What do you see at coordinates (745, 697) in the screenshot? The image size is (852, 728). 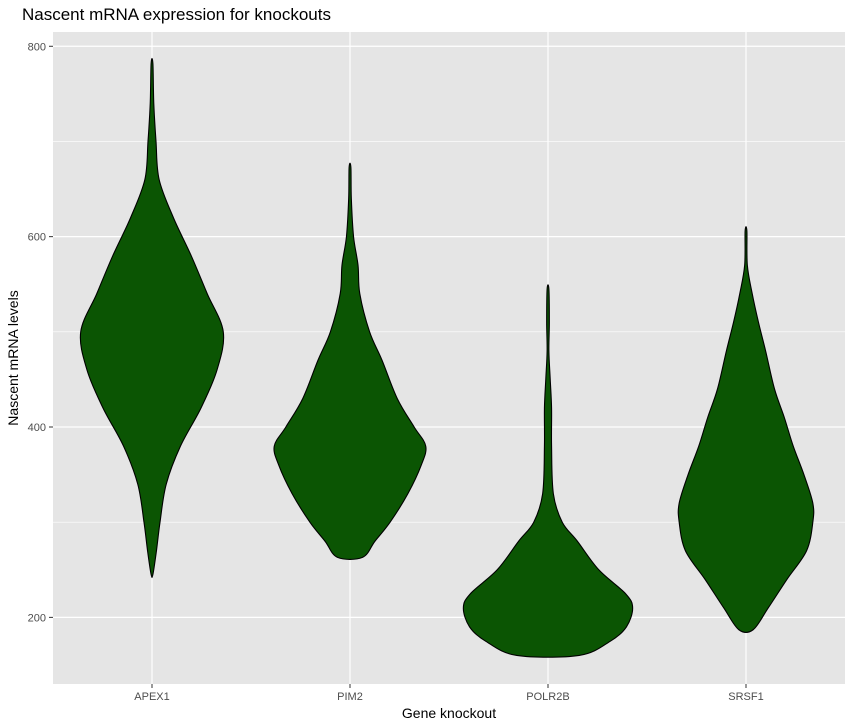 I see `x-tick-label: SRSF1` at bounding box center [745, 697].